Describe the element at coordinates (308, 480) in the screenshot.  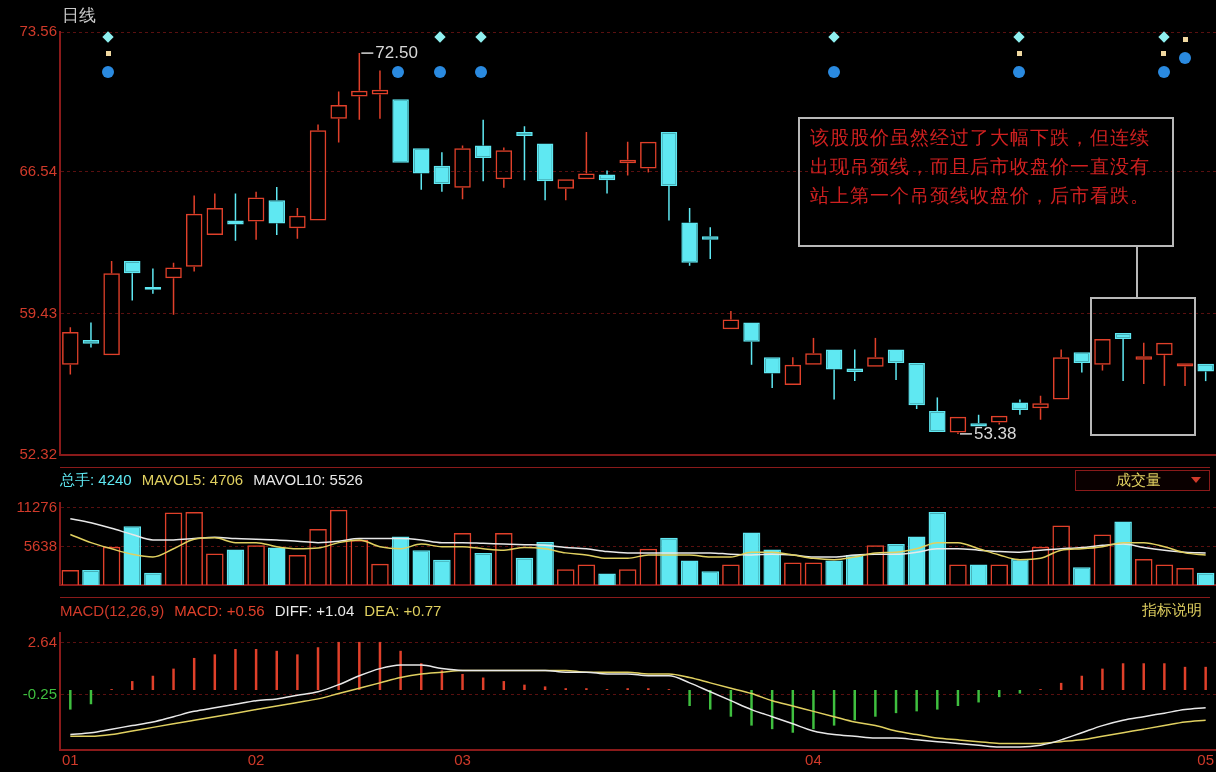
I see `text: MAVOL10: 5526` at that location.